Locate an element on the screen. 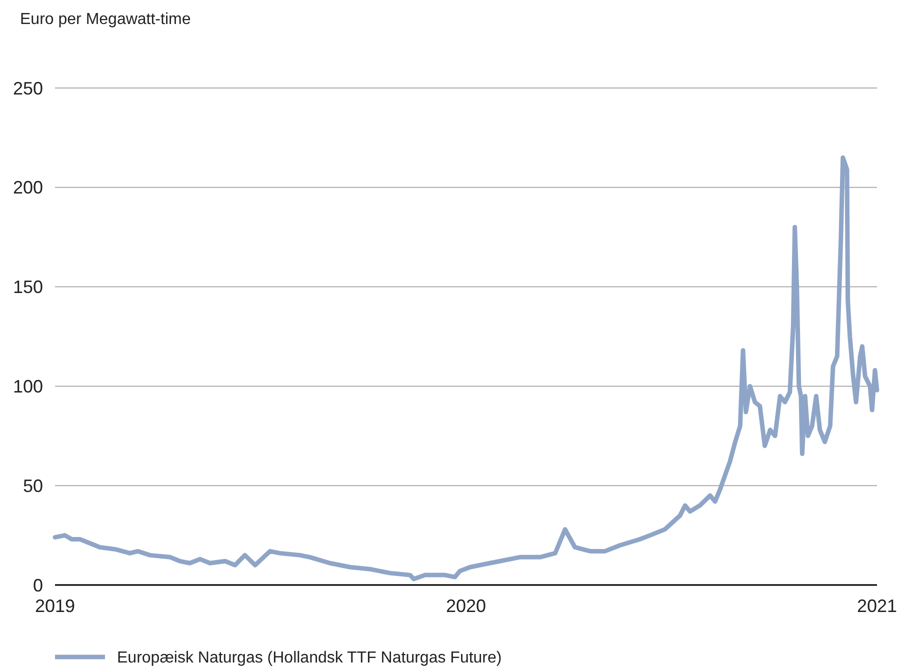 Image resolution: width=899 pixels, height=669 pixels. x-tick-label: 2019 is located at coordinates (55, 606).